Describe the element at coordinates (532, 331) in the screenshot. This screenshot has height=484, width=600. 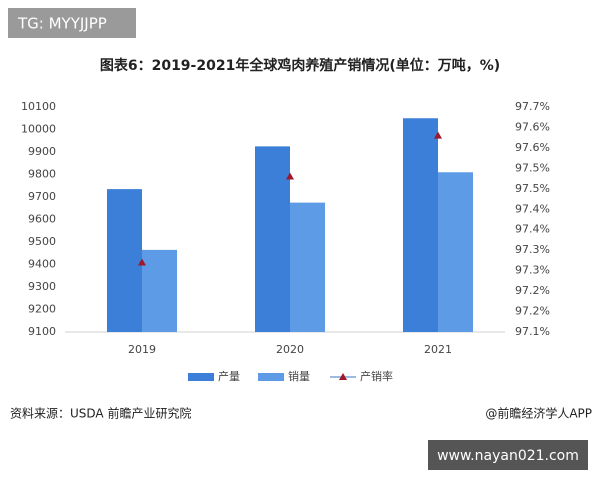
I see `y2-tick-label: 97.1%` at that location.